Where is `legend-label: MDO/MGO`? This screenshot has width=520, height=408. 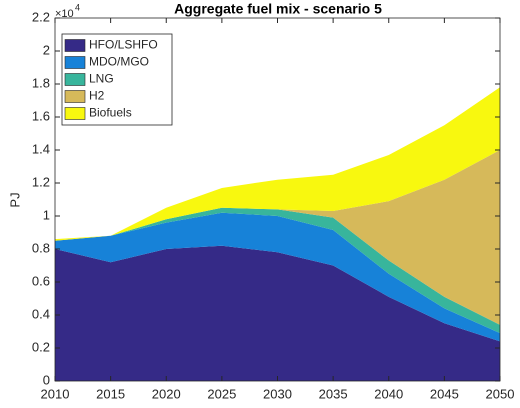
legend-label: MDO/MGO is located at coordinates (119, 62).